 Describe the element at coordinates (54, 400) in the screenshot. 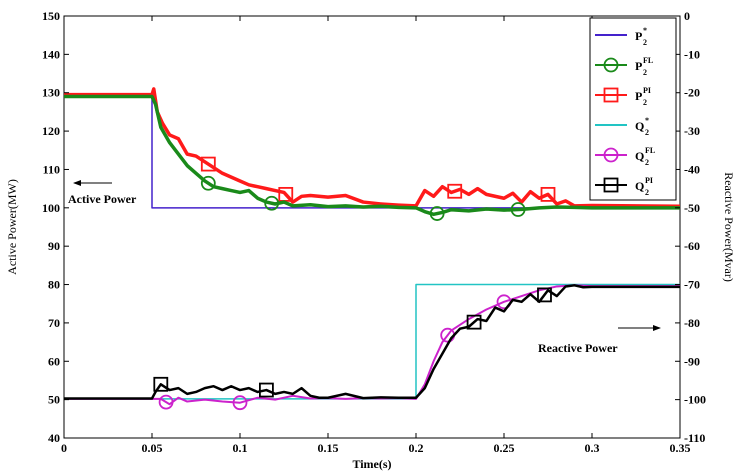

I see `y-left-tick-label: 50` at that location.